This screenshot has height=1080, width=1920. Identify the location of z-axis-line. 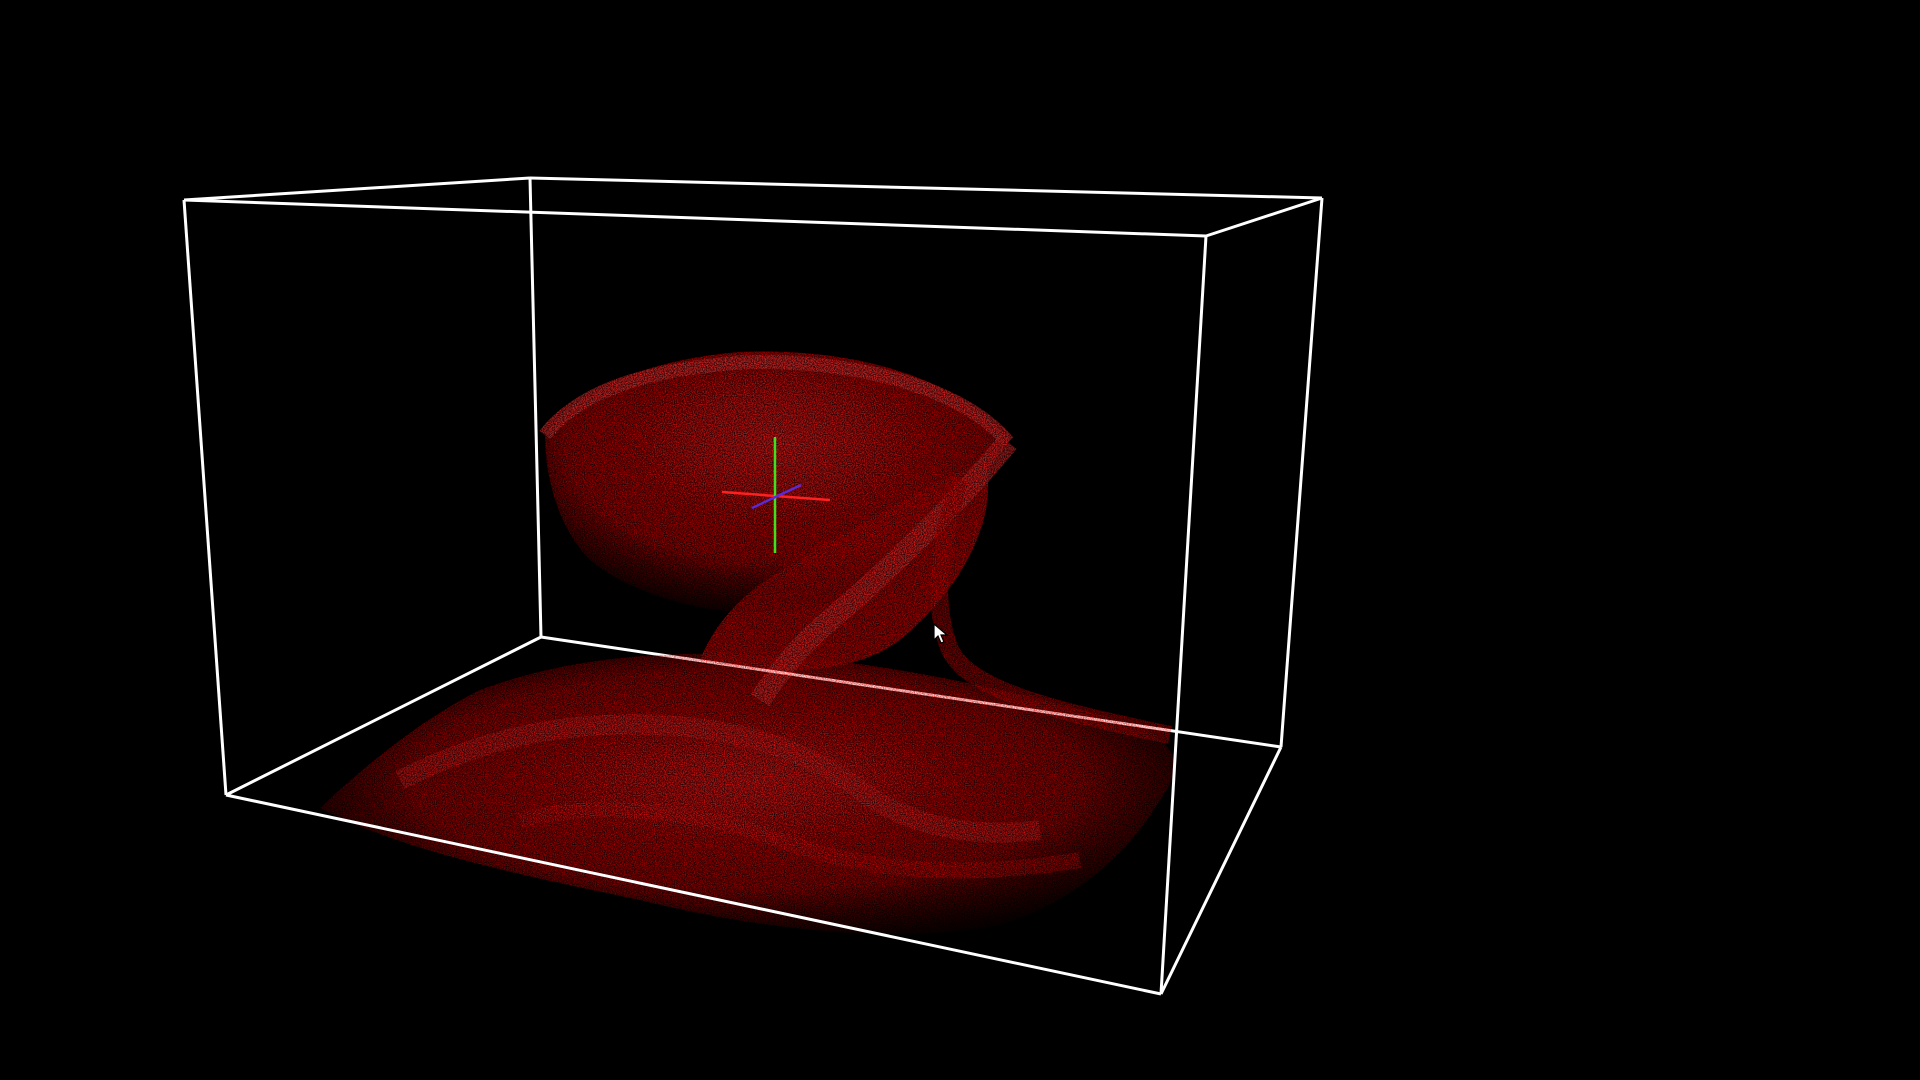
(776, 496).